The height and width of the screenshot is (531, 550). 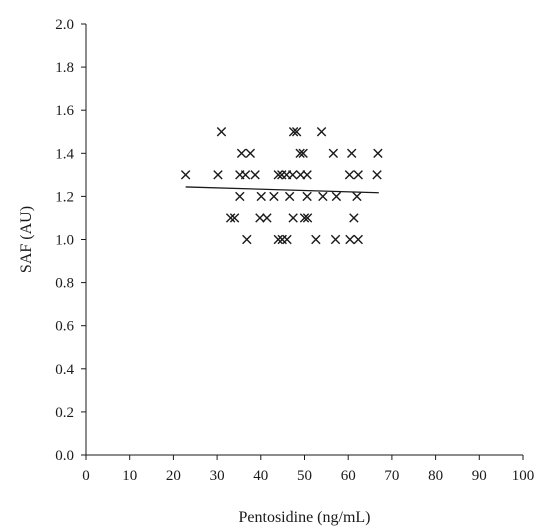 I want to click on y-tick-label: 1.0, so click(x=64, y=241).